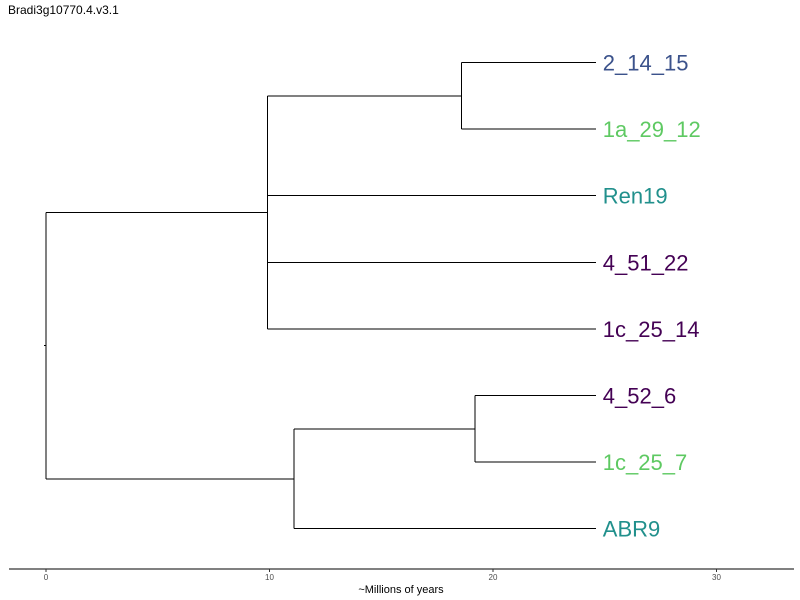 Image resolution: width=800 pixels, height=600 pixels. I want to click on page-title: Bradi3g10770.4.v3.1, so click(63, 10).